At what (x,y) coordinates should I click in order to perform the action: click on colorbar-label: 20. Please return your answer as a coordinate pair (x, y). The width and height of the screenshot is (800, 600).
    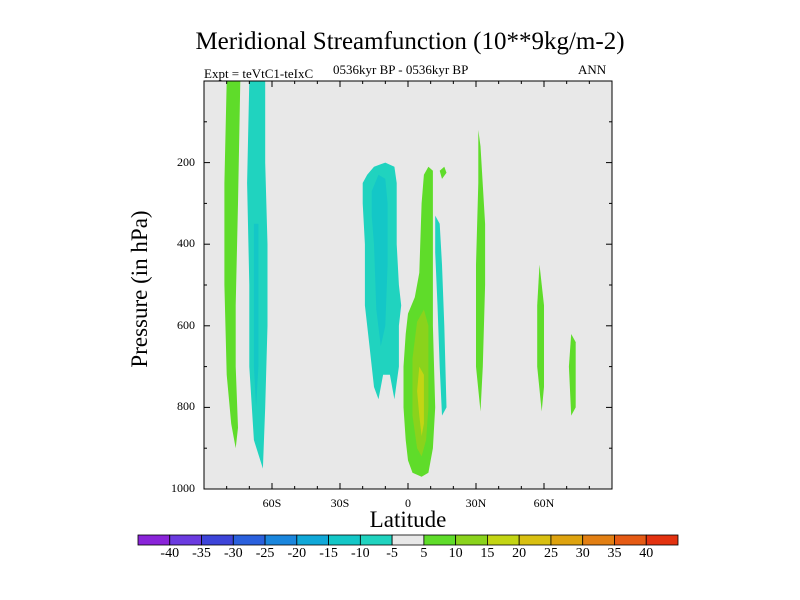
    Looking at the image, I should click on (519, 553).